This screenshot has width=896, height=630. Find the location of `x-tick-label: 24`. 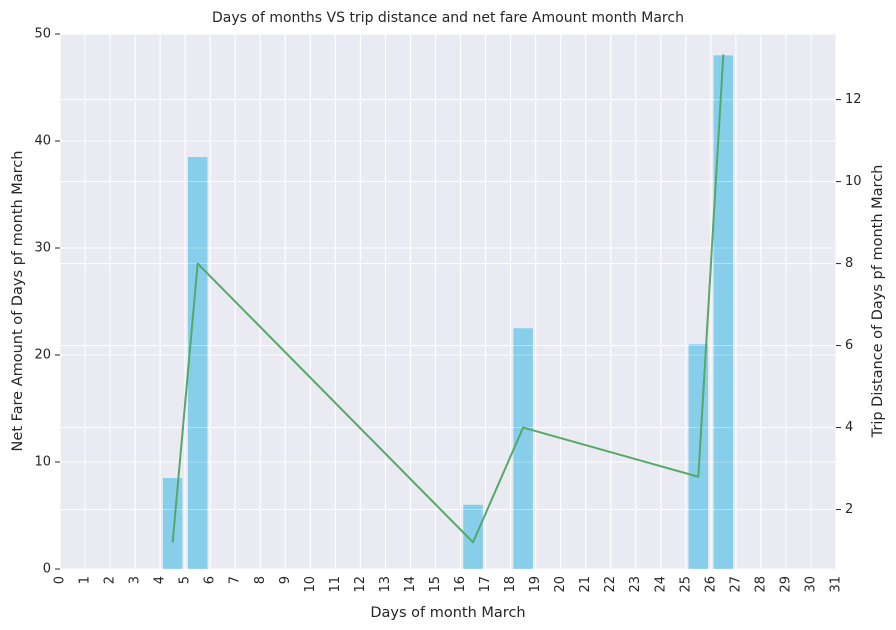

x-tick-label: 24 is located at coordinates (660, 584).